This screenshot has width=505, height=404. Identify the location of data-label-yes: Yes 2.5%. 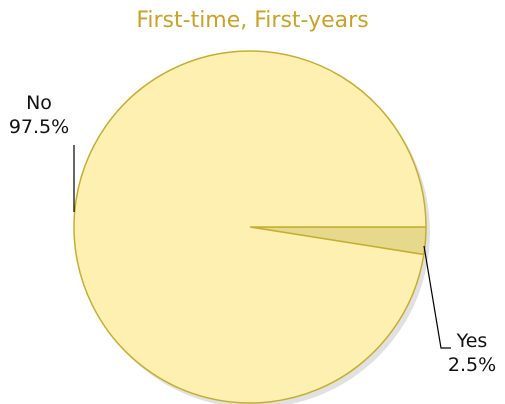
(472, 354).